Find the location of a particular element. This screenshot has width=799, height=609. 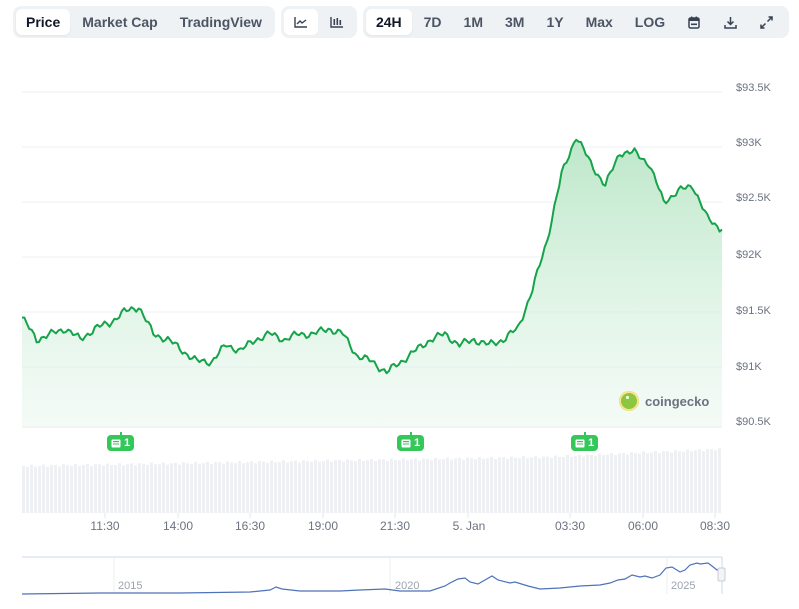

expand-icon is located at coordinates (766, 22).